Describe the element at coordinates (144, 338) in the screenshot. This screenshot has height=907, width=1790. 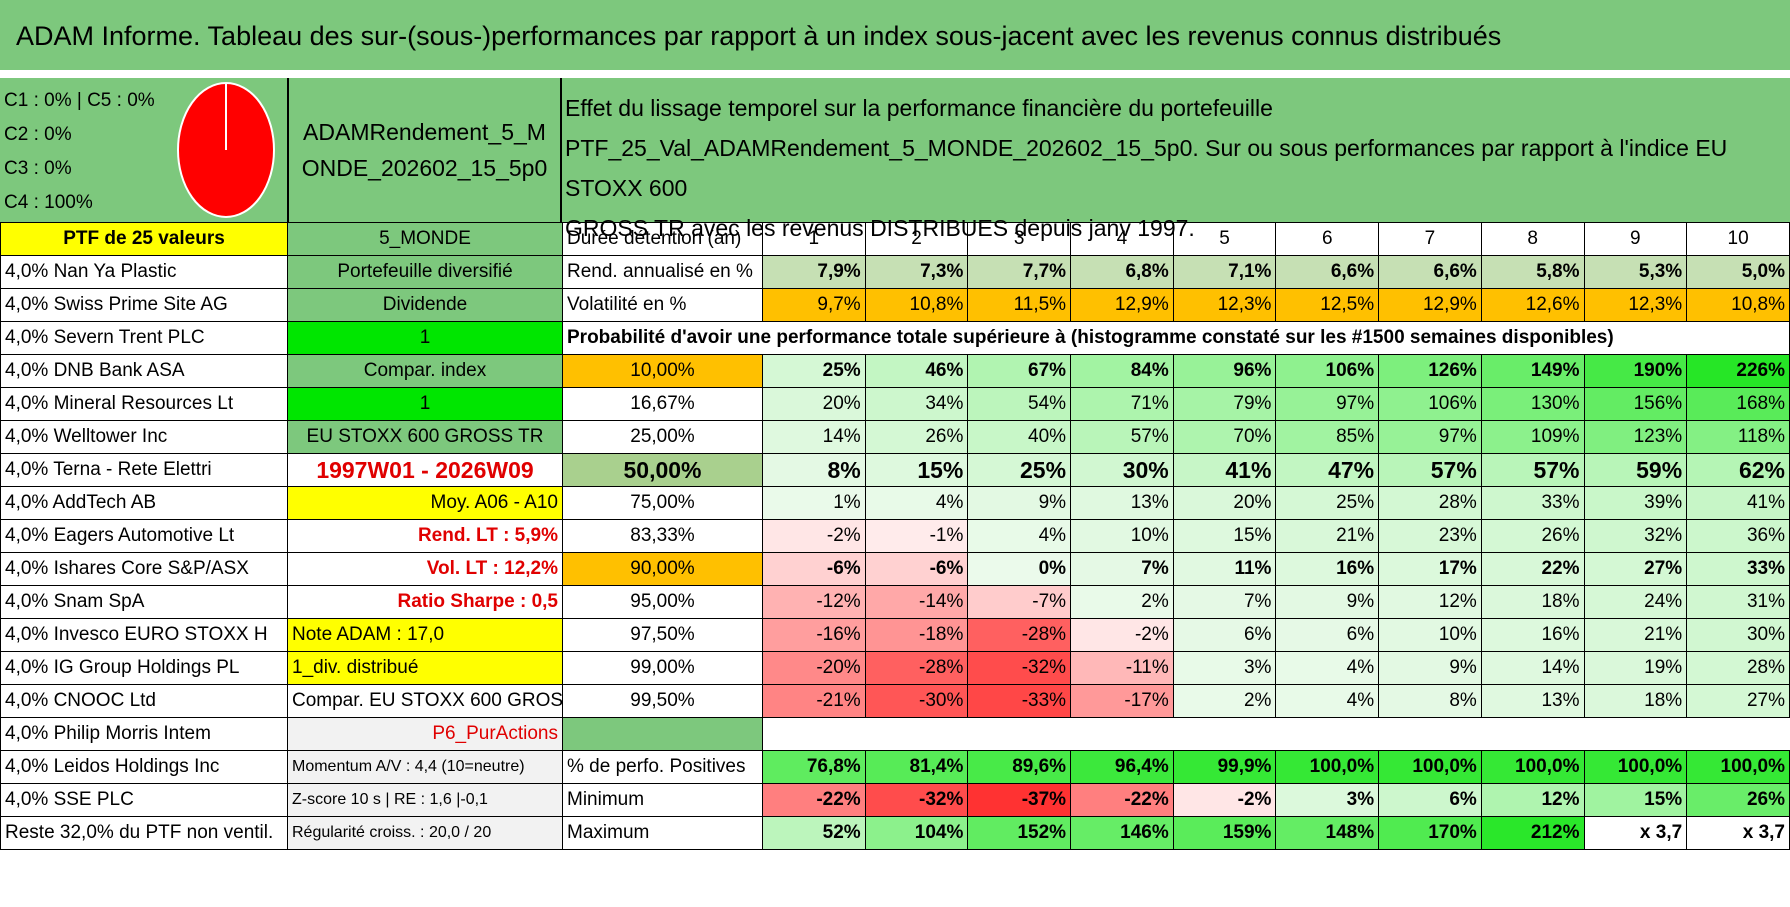
I see `stock-name: 4,0% Severn Trent PLC` at that location.